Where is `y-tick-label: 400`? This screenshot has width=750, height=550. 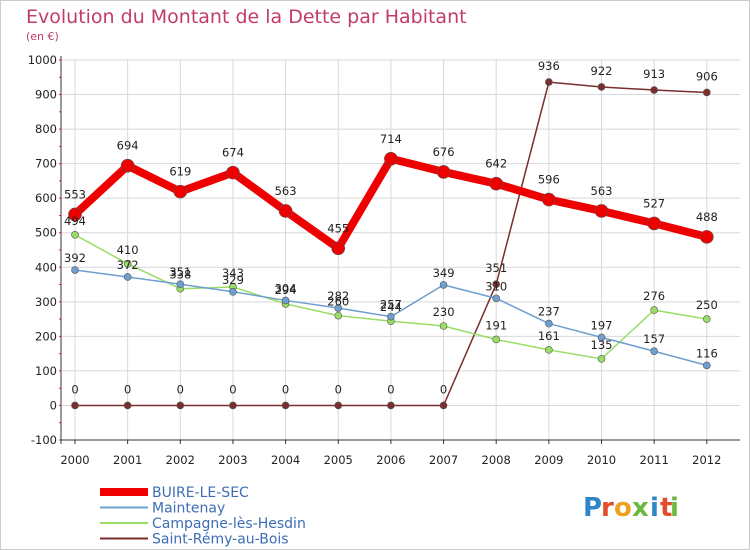
y-tick-label: 400 is located at coordinates (46, 267).